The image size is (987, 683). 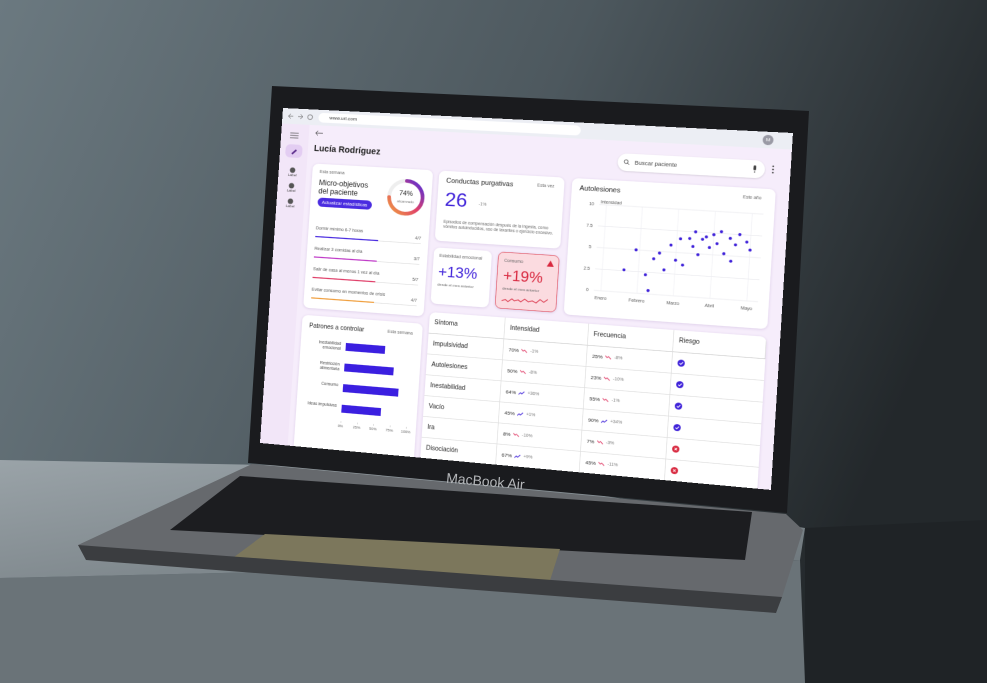 I want to click on bar, so click(x=365, y=348).